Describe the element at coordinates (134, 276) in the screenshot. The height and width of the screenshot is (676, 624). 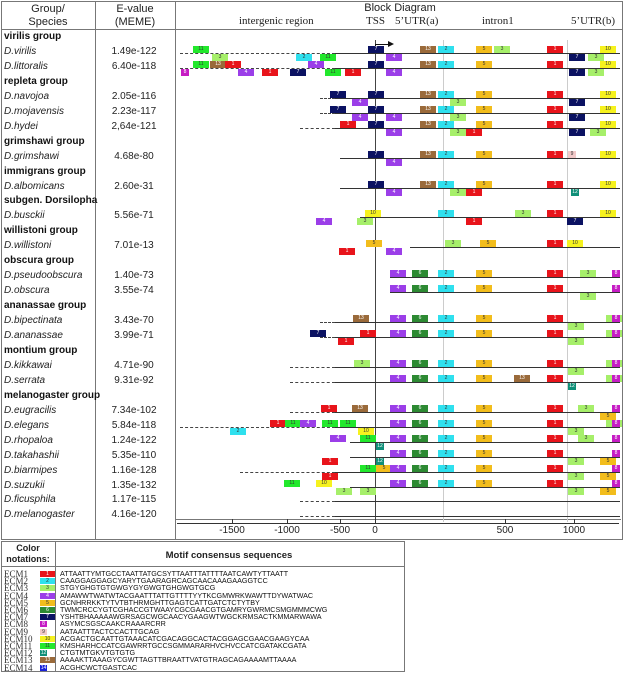
I see `evalue-cell: 1.40e-73` at that location.